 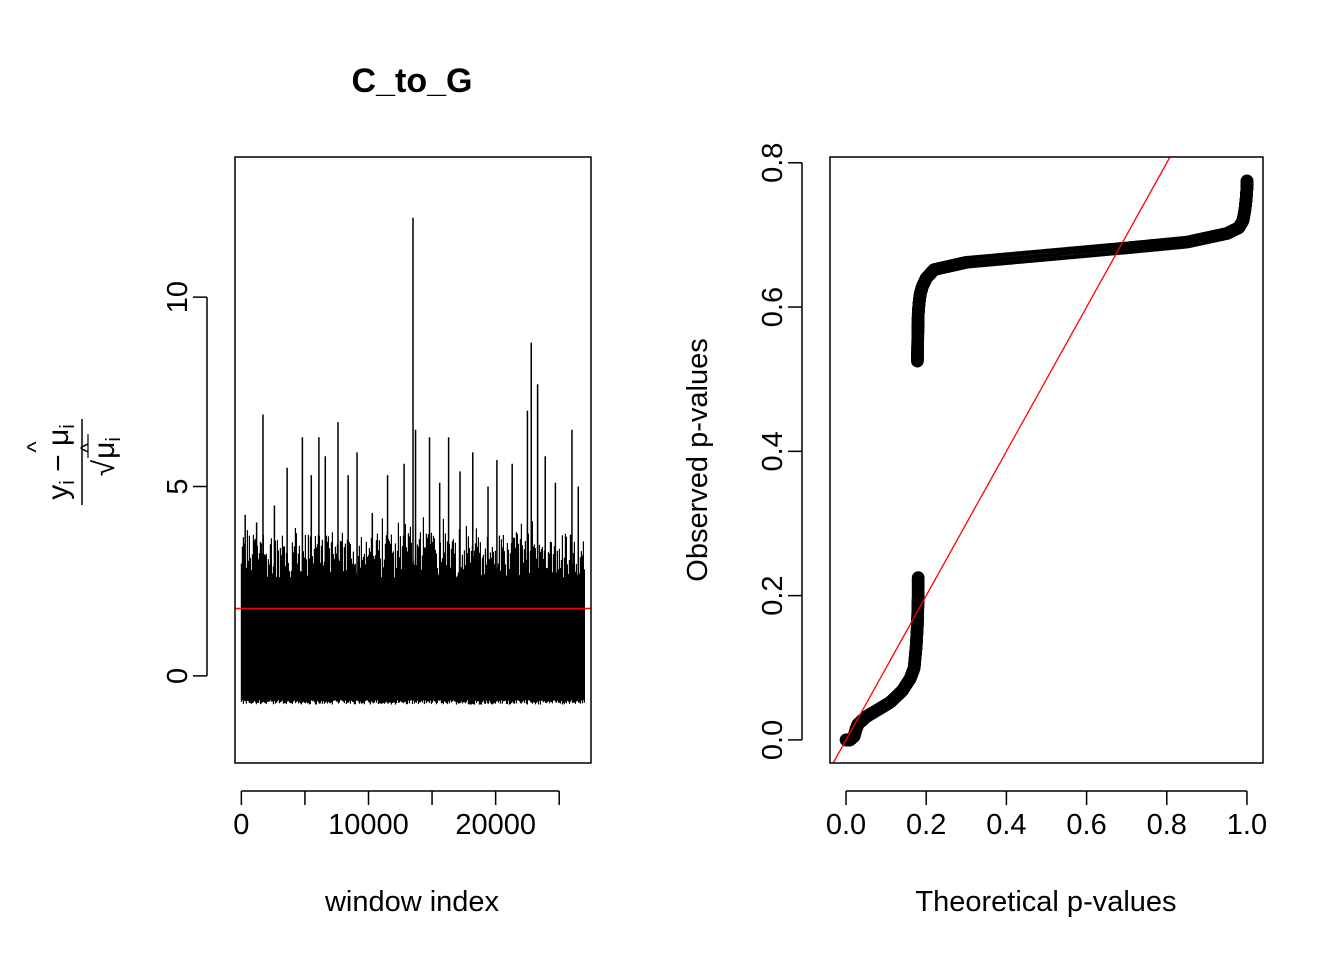 What do you see at coordinates (368, 825) in the screenshot?
I see `x-tick-label: 10000` at bounding box center [368, 825].